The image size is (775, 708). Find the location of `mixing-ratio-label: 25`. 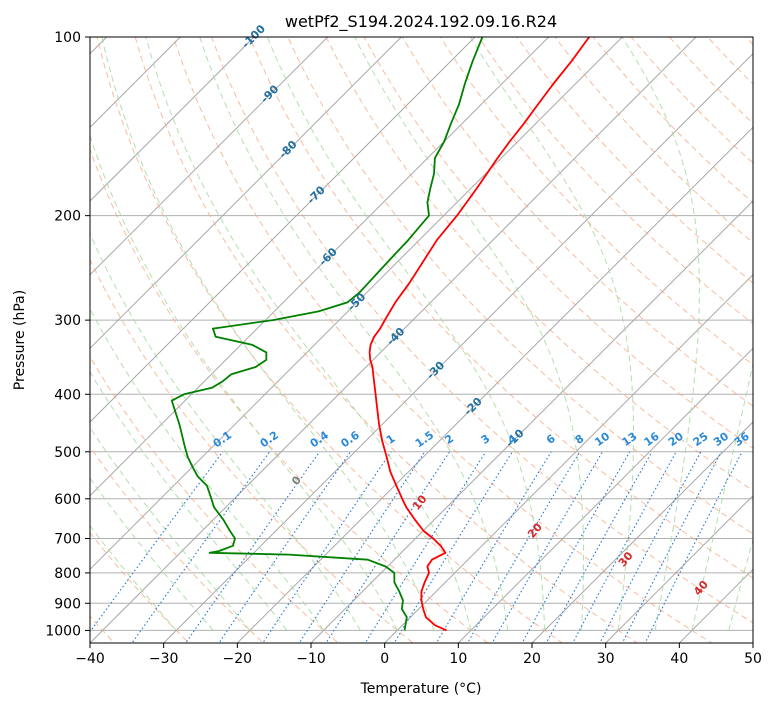

mixing-ratio-label: 25 is located at coordinates (701, 439).